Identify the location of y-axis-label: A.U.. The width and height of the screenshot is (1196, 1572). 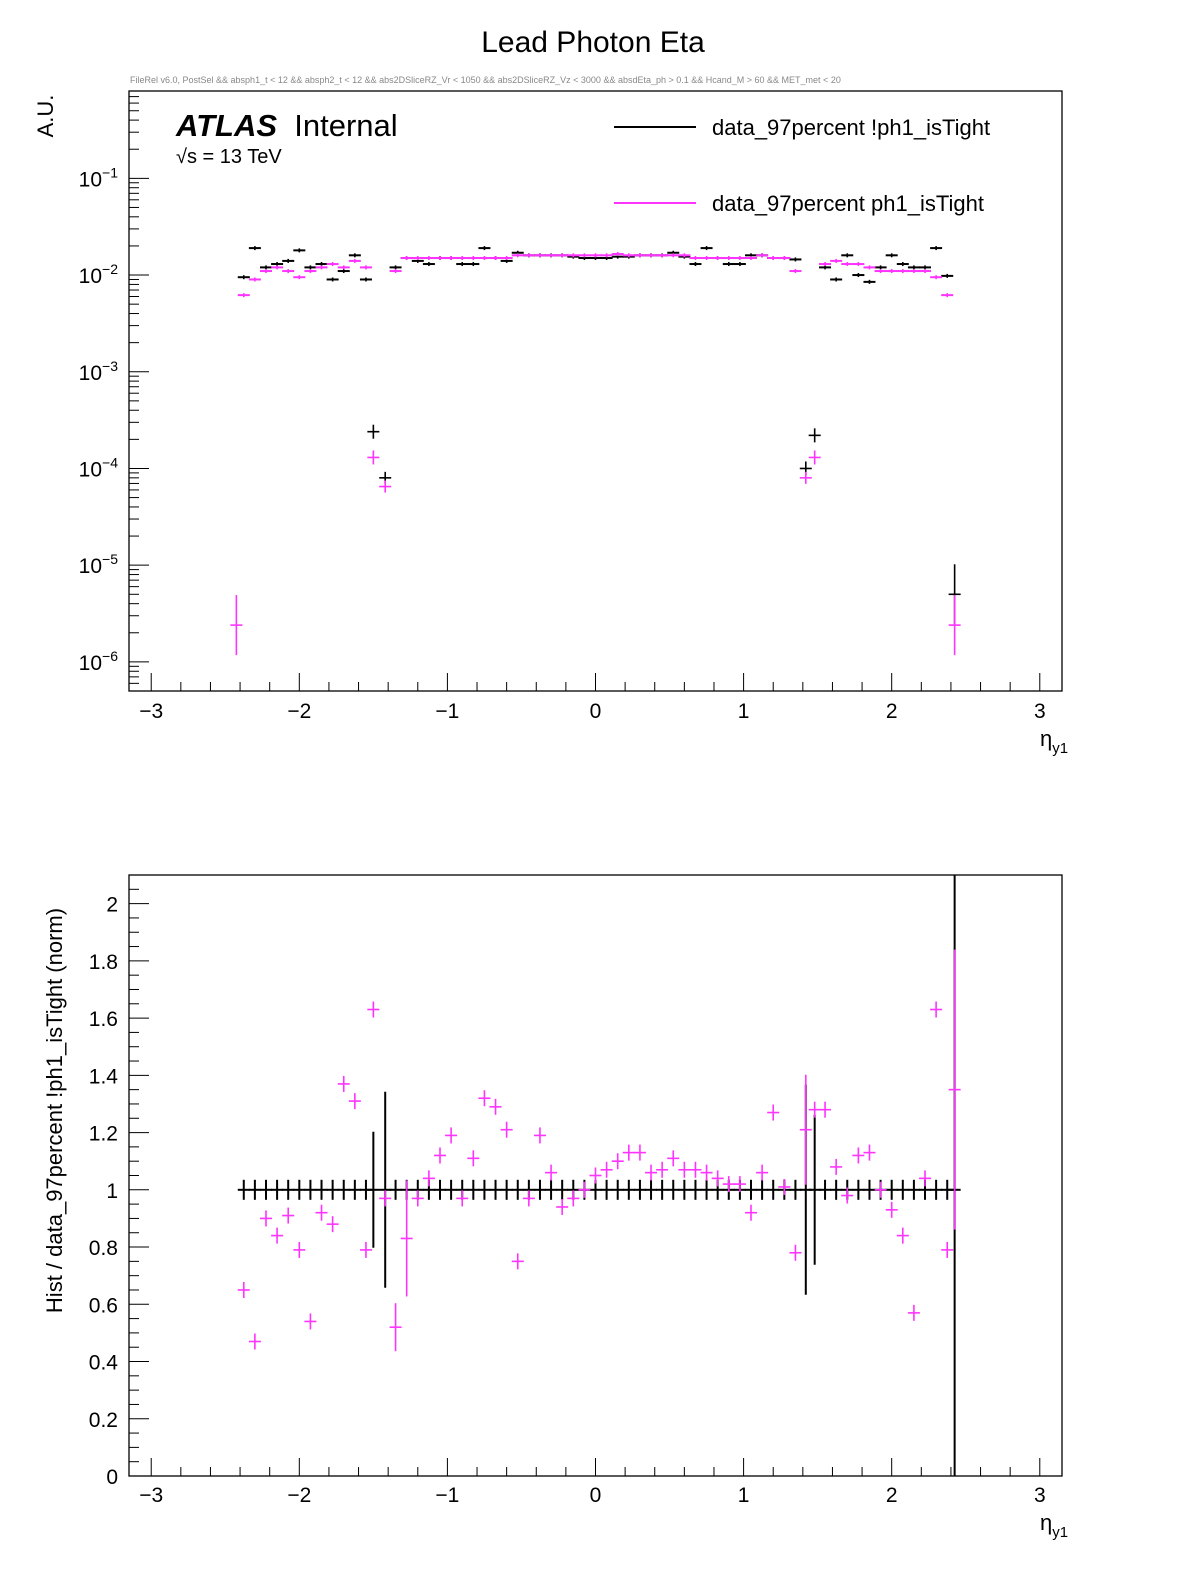
(45, 116).